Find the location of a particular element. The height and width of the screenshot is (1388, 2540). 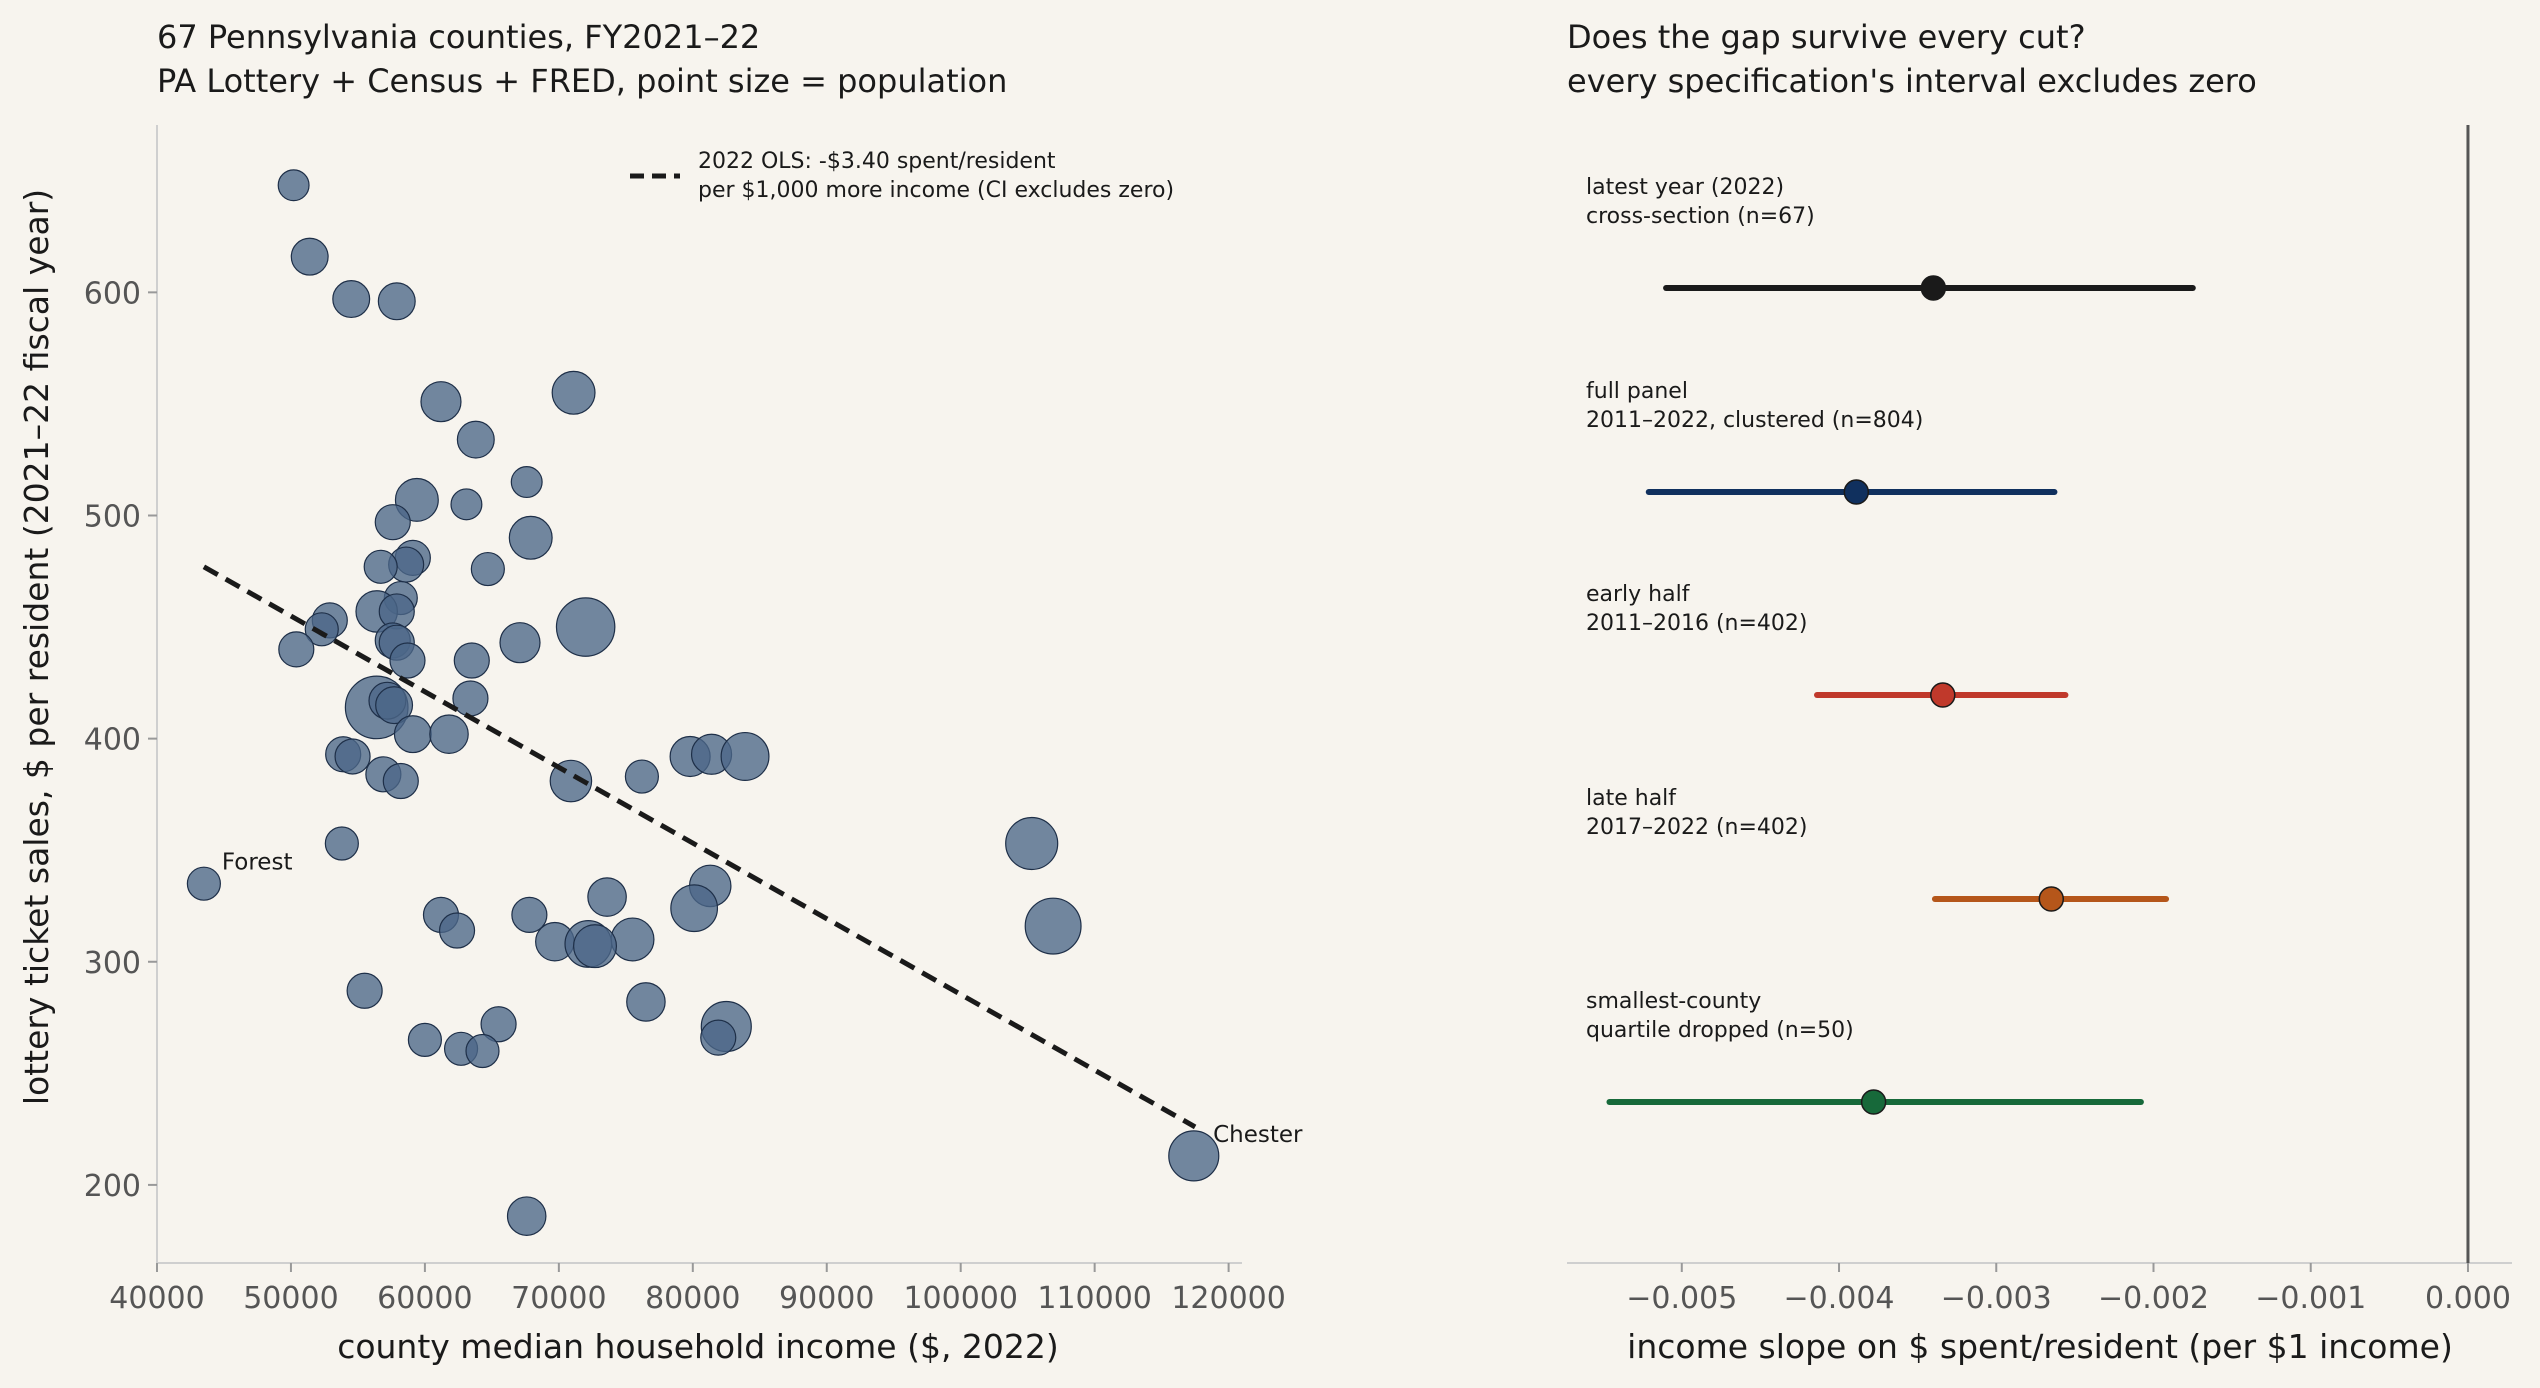

scatter-x-tick-label: 80000 is located at coordinates (692, 1298).